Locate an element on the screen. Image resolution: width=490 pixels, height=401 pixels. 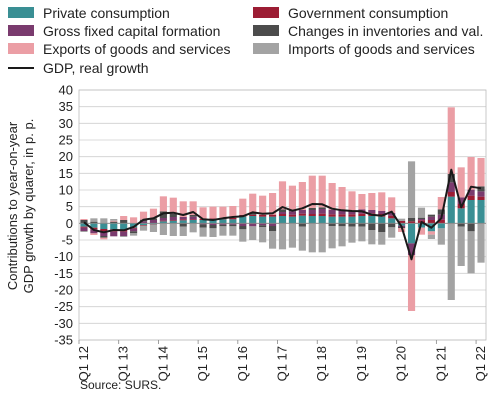
x-tick-label: Q1 13 is located at coordinates (123, 363).